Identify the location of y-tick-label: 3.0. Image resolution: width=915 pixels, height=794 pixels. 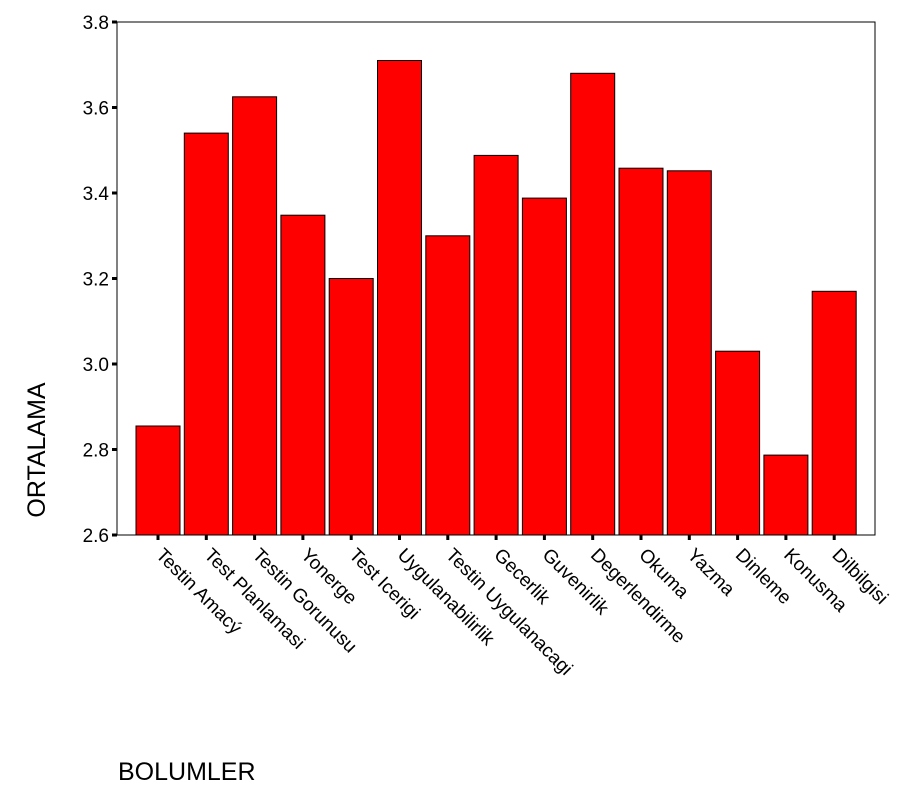
(96, 365).